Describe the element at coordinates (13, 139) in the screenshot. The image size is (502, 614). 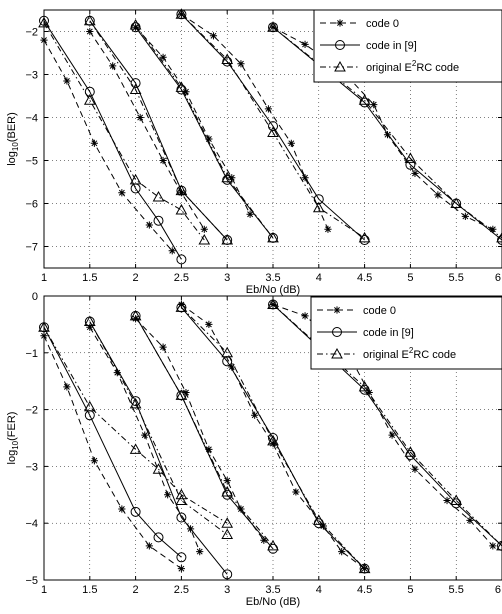
I see `y-axis-label: log10(BER)` at that location.